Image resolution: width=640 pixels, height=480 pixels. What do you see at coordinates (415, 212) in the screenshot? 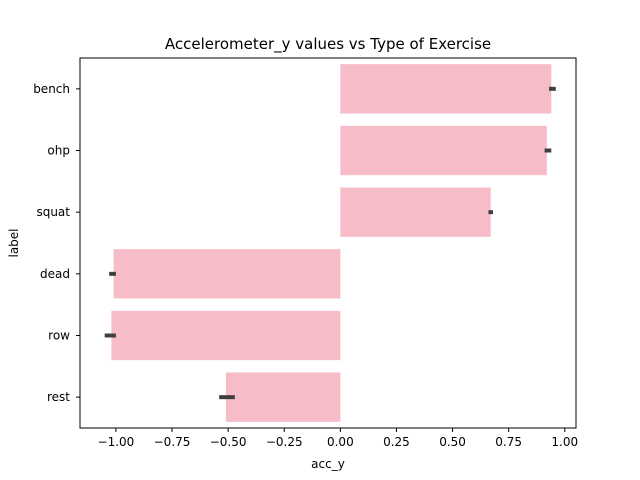
I see `bar-squat` at bounding box center [415, 212].